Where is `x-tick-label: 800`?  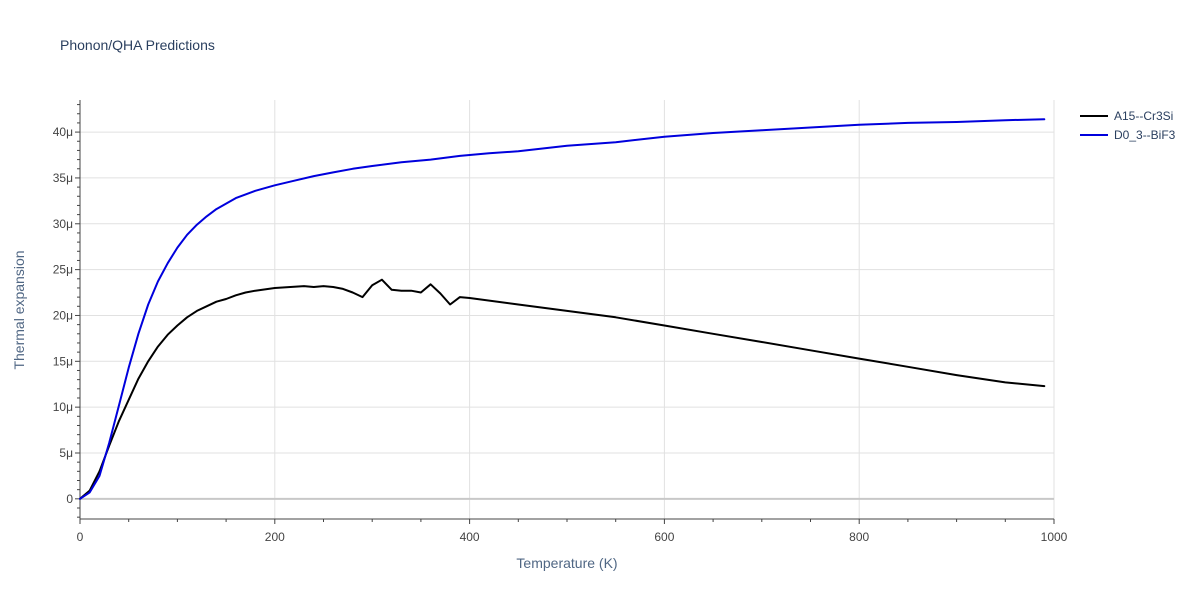
x-tick-label: 800 is located at coordinates (859, 537).